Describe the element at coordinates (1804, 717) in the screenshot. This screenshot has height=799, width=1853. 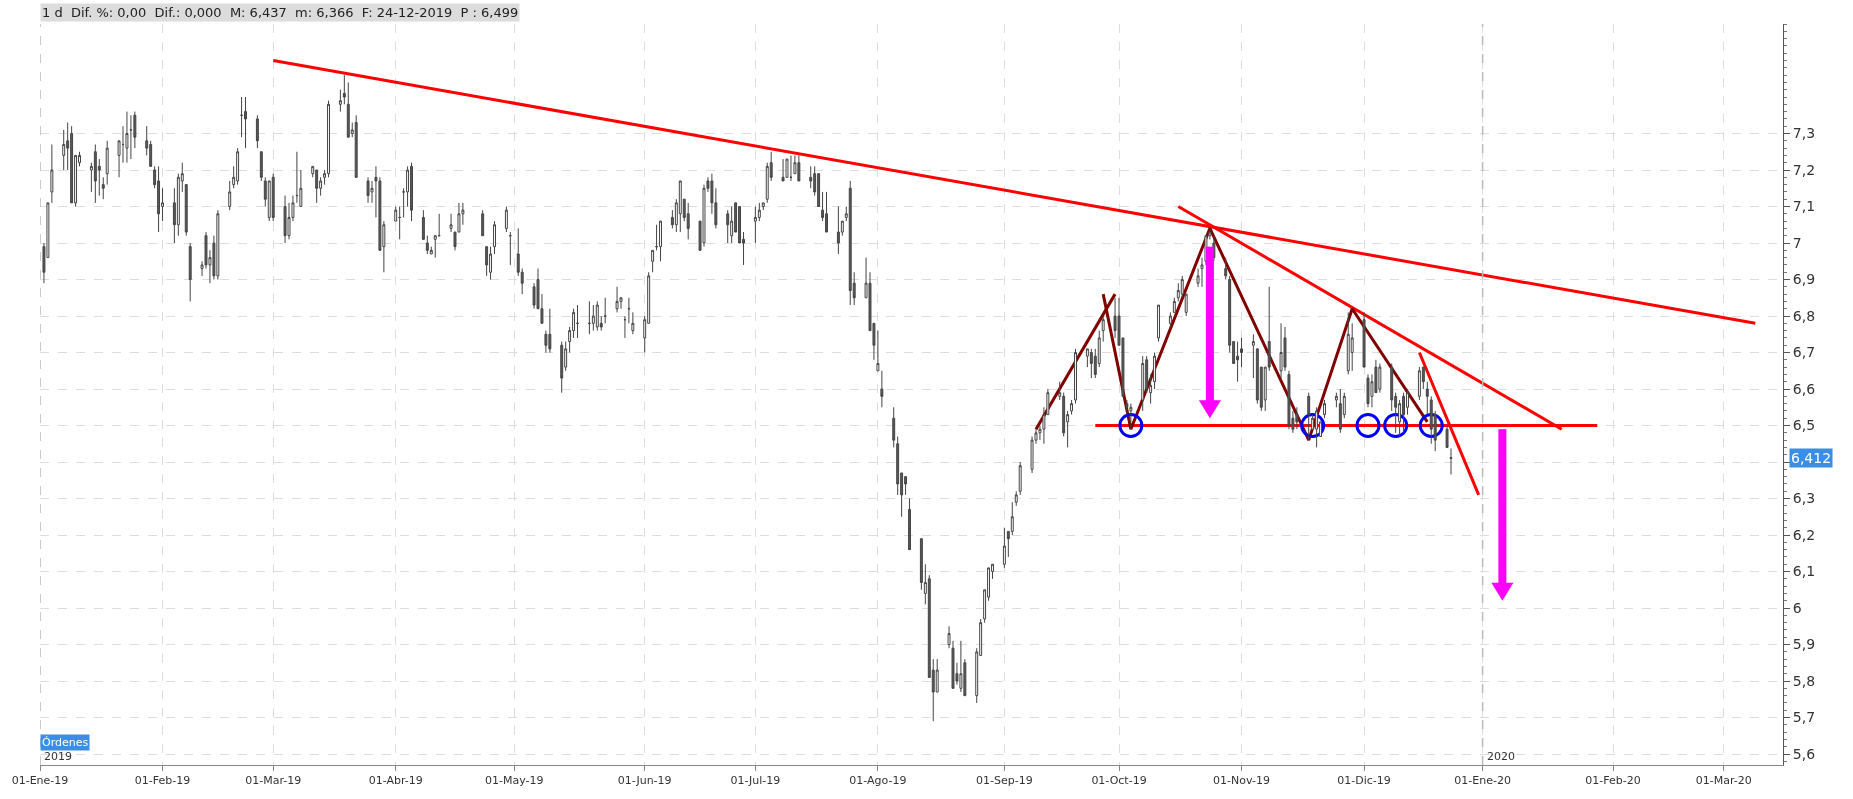
I see `y-tick-label: 5,7` at that location.